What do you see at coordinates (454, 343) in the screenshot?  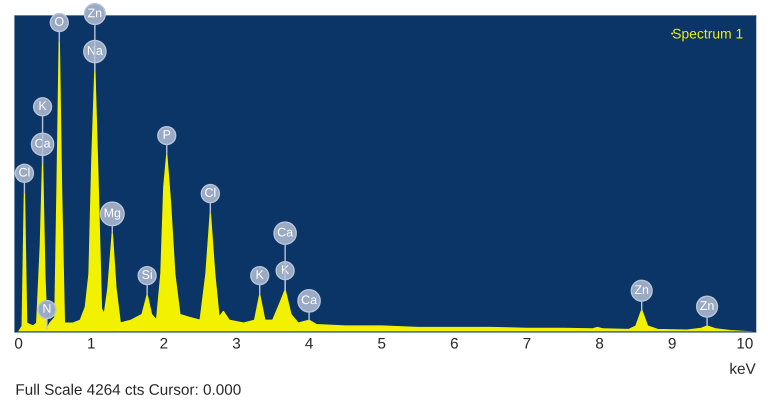 I see `x-tick-label: 6` at bounding box center [454, 343].